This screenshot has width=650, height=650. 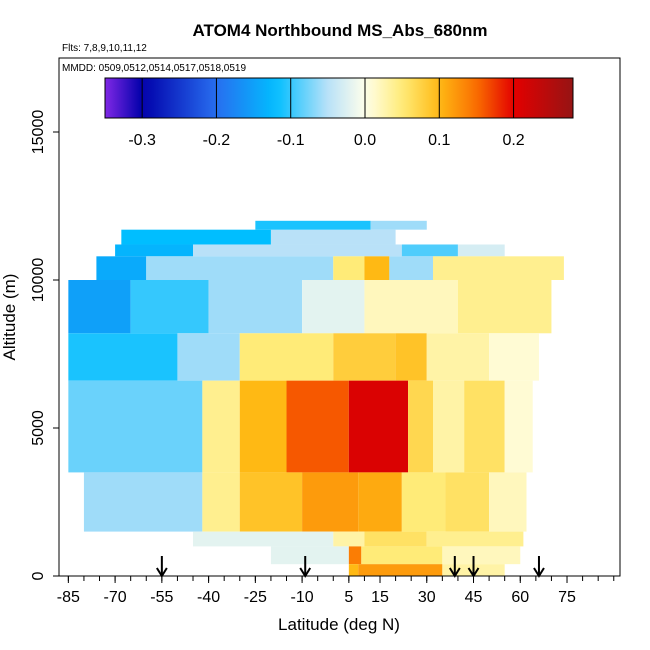 I want to click on y-axis-label: Altitude (m), so click(x=9, y=317).